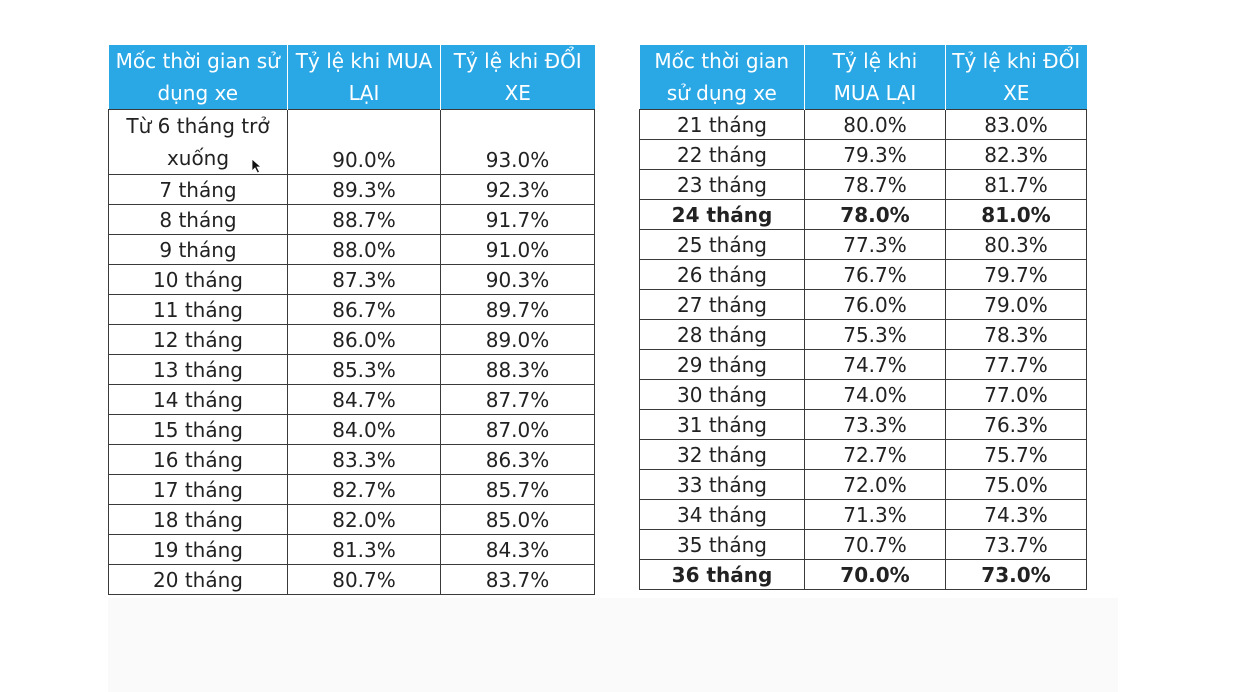 This screenshot has height=692, width=1242. Describe the element at coordinates (257, 166) in the screenshot. I see `mouse-pointer-icon` at that location.